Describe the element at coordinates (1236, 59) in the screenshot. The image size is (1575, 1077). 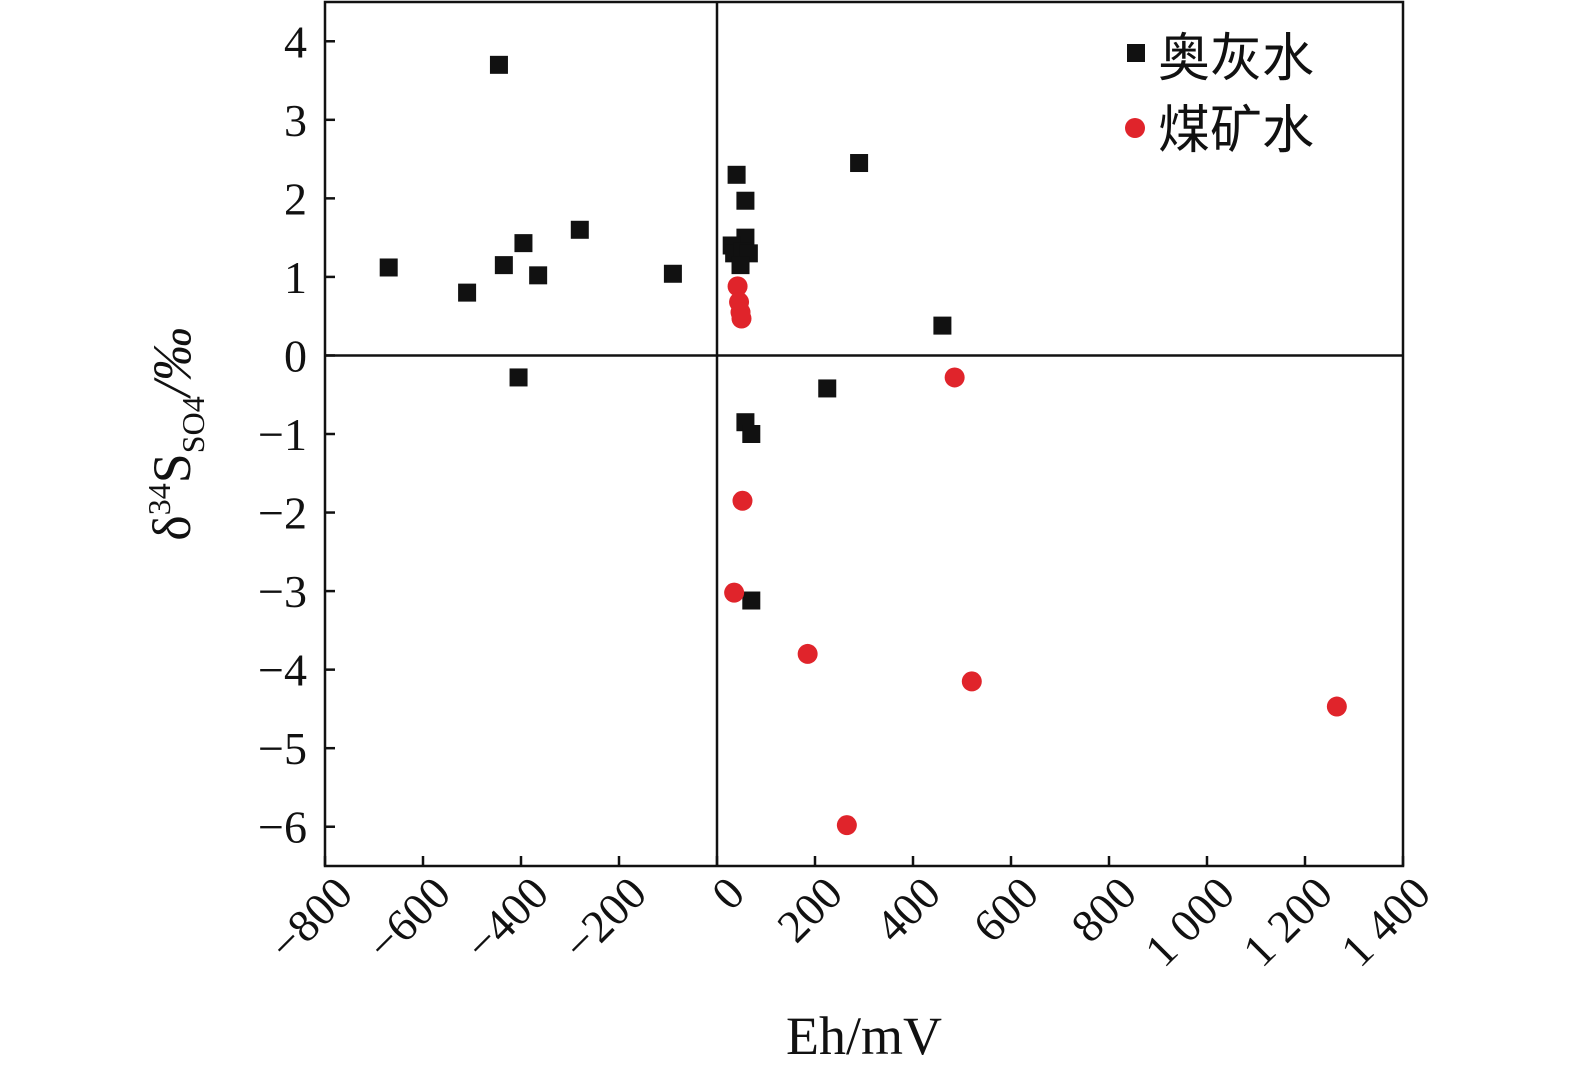
I see `legend-label-aohui: 奥灰水` at that location.